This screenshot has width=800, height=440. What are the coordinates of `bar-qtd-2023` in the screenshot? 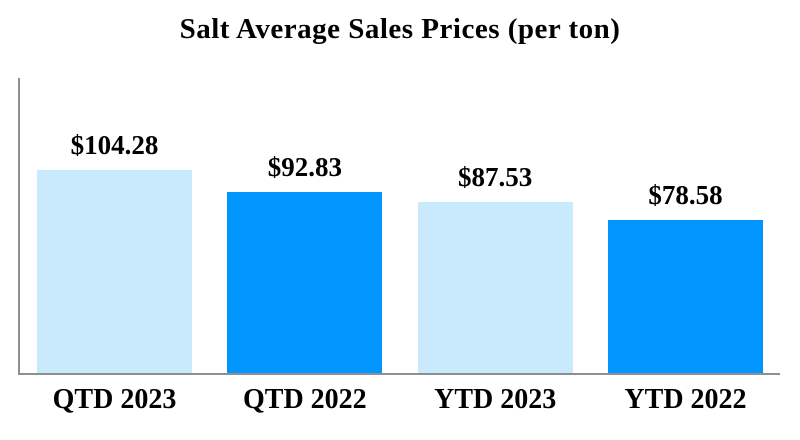 It's located at (114, 271).